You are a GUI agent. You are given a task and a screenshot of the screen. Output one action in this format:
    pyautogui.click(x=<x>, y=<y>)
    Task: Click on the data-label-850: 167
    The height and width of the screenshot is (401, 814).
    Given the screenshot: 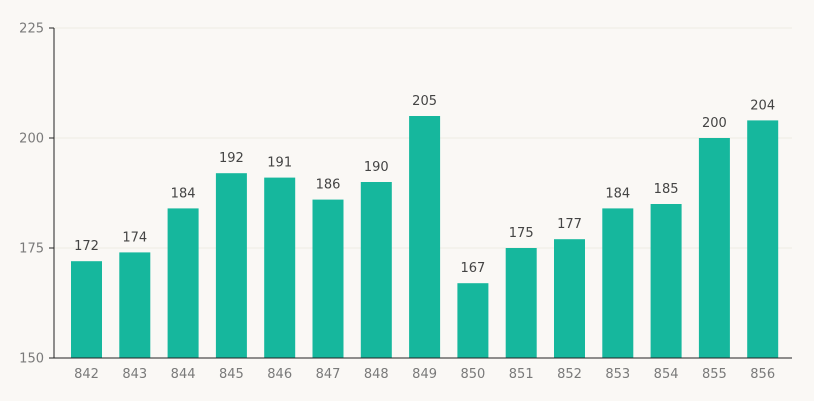 What is the action you would take?
    pyautogui.click(x=472, y=268)
    